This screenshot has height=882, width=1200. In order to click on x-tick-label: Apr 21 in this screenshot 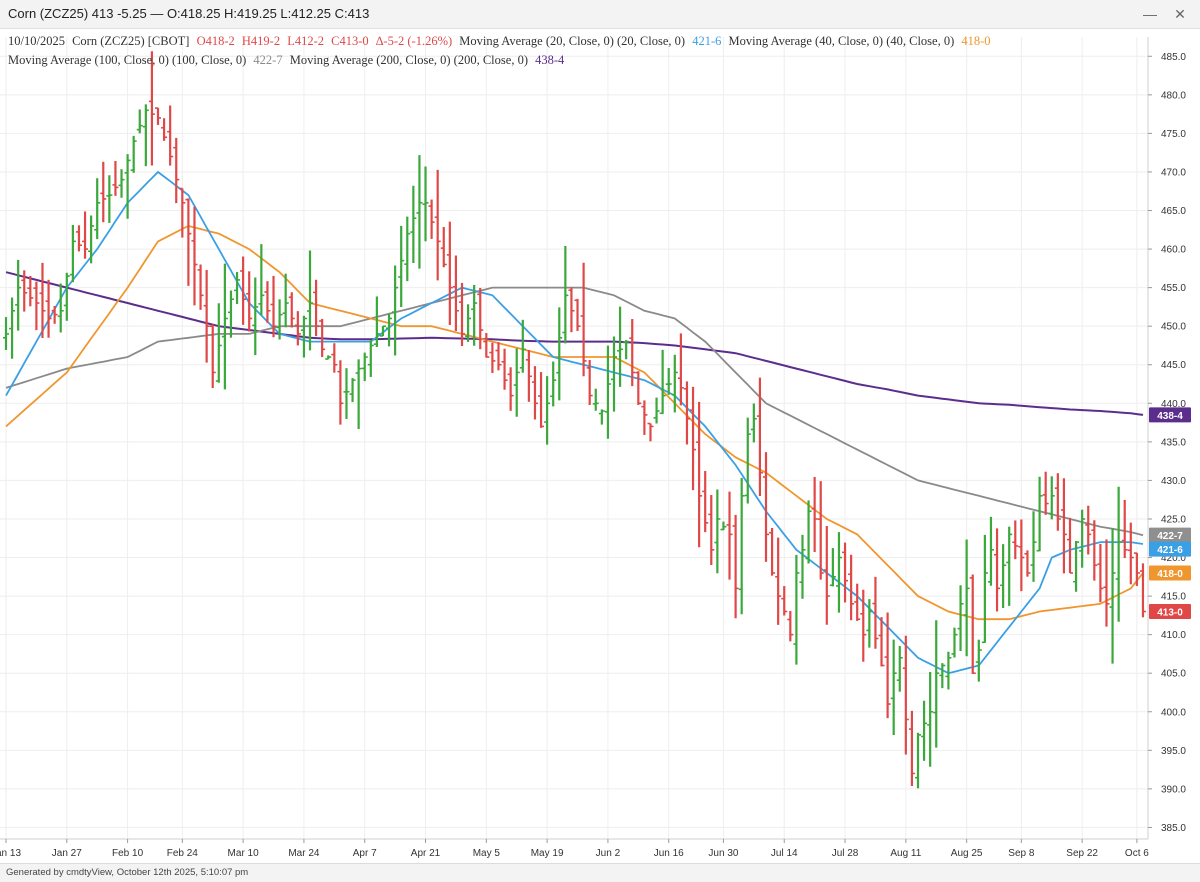, I will do `click(426, 853)`.